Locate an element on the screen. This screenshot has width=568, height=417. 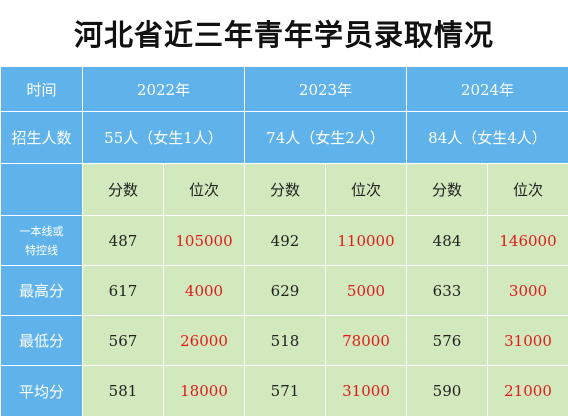
quota-2024: 84人（女生4人） is located at coordinates (487, 137).